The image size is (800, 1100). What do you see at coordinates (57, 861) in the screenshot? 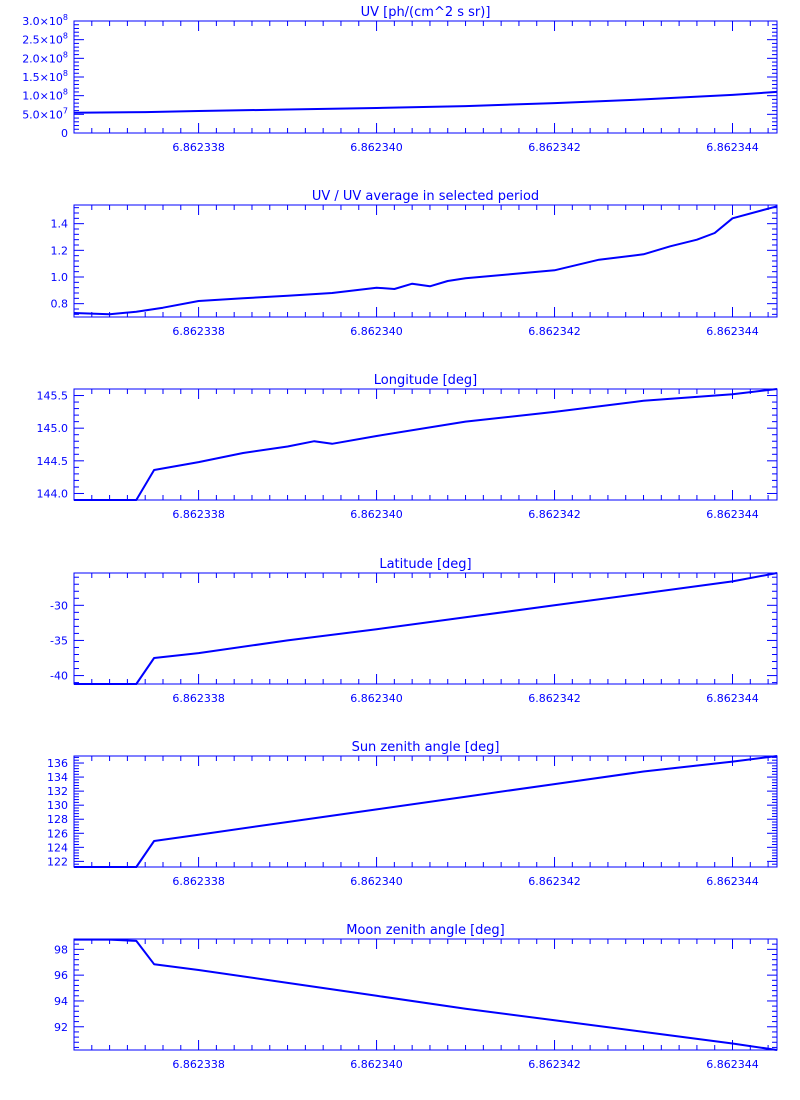
I see `y-tick-label: 122` at bounding box center [57, 861].